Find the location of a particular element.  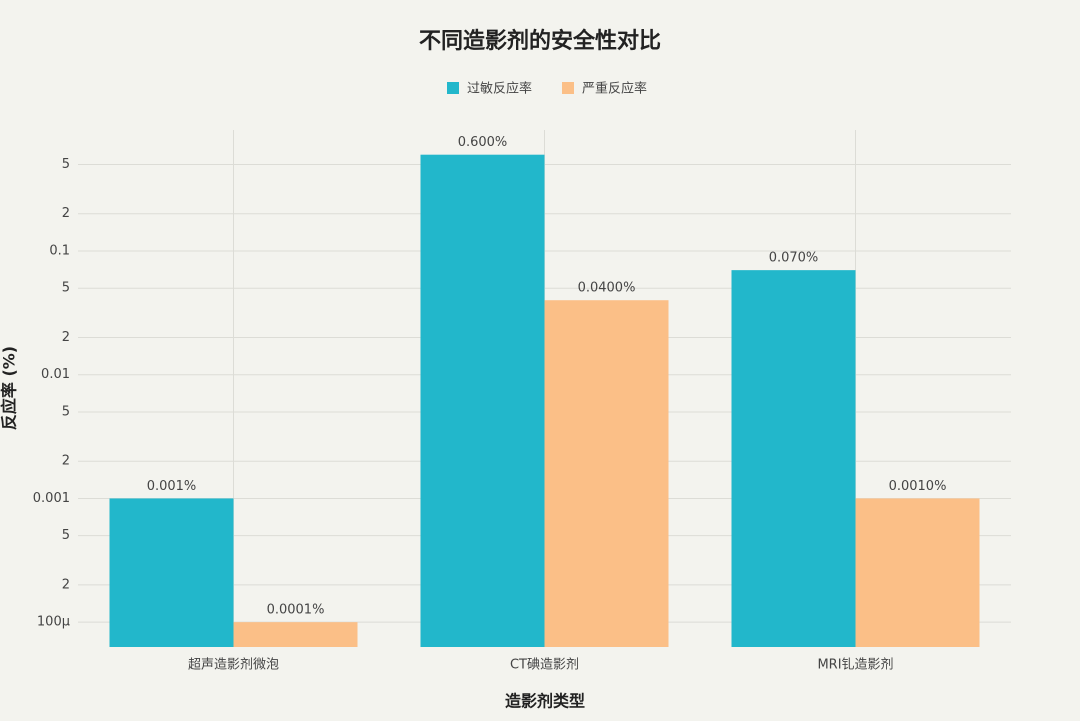

x-tick-label: MRI钆造影剂 is located at coordinates (855, 665).